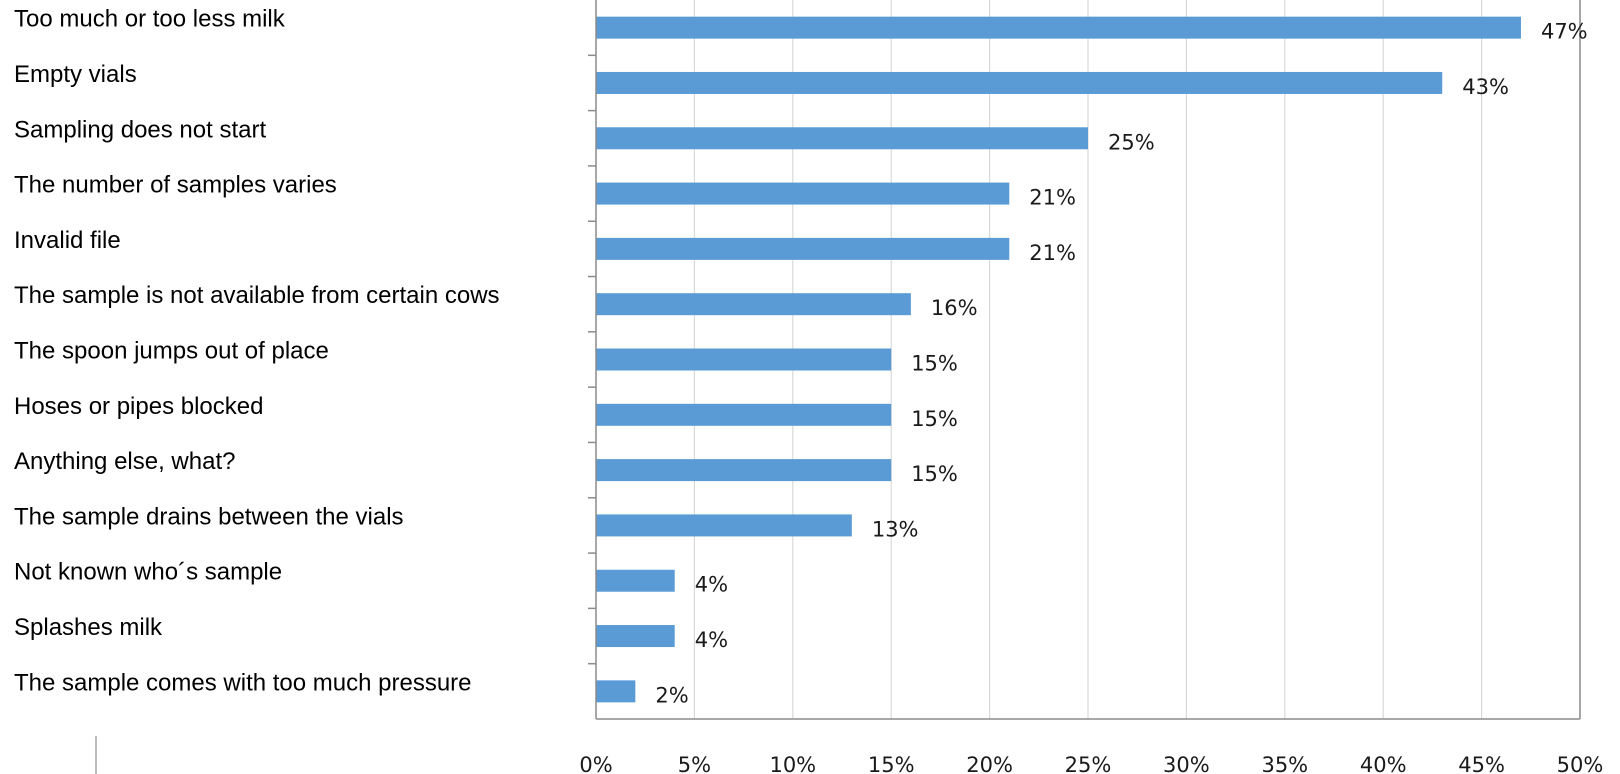  What do you see at coordinates (1131, 142) in the screenshot?
I see `data-label: 25%` at bounding box center [1131, 142].